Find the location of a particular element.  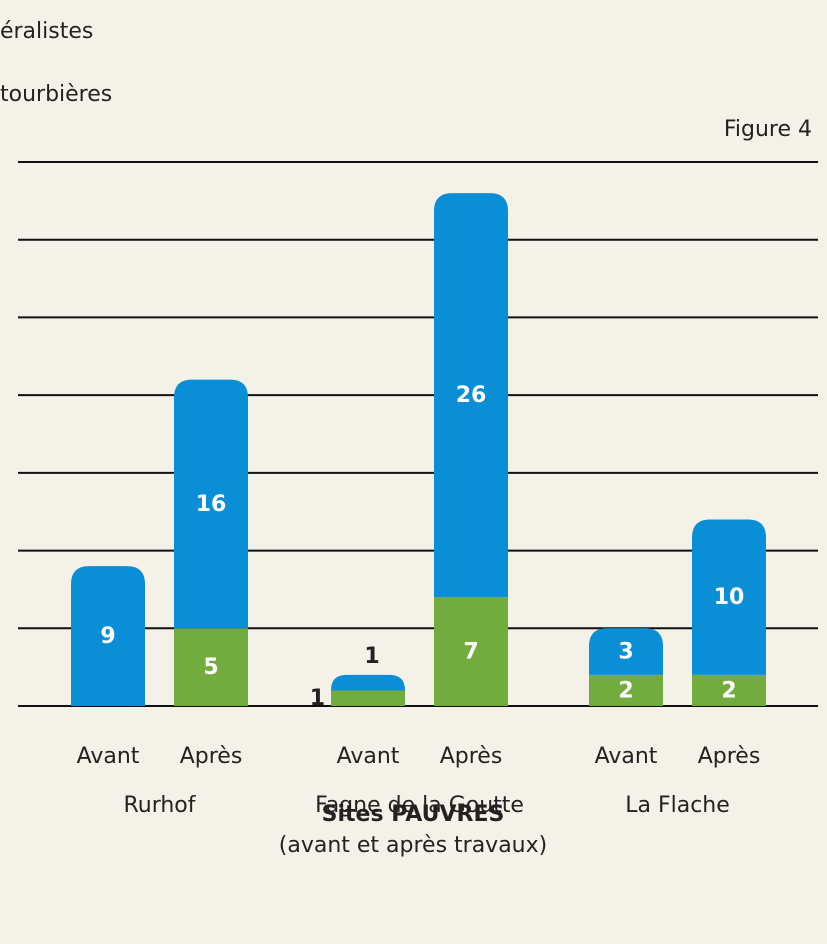

group-label: La Flache is located at coordinates (677, 805).